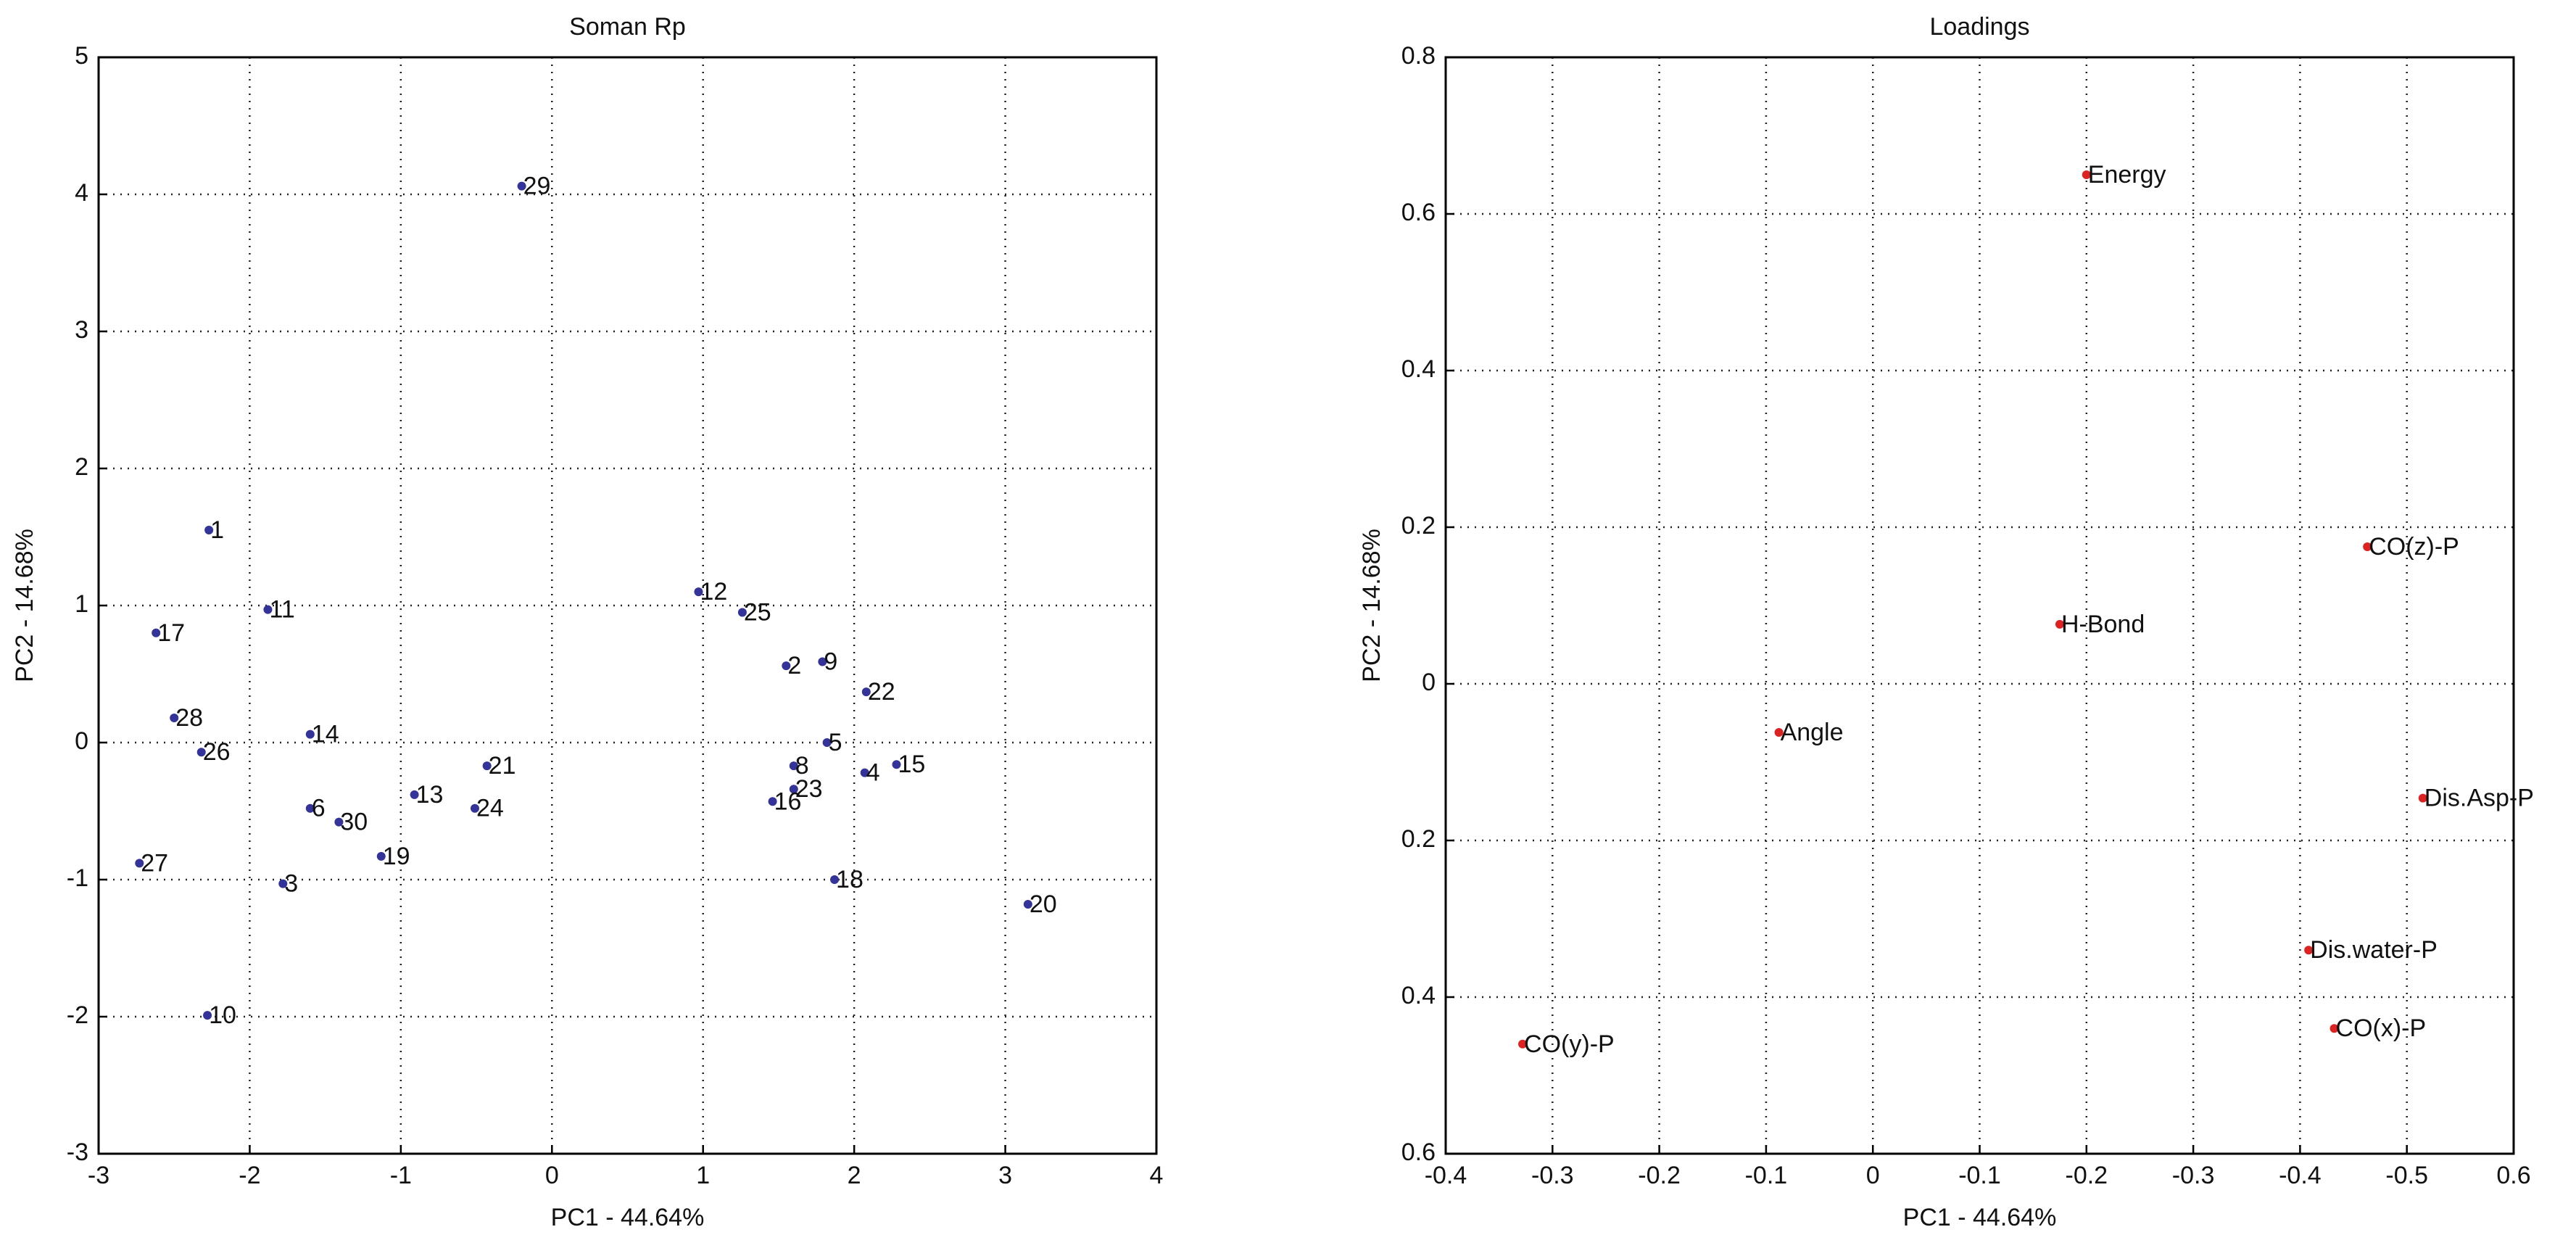 The image size is (2576, 1248). What do you see at coordinates (809, 789) in the screenshot?
I see `point-label: 23` at bounding box center [809, 789].